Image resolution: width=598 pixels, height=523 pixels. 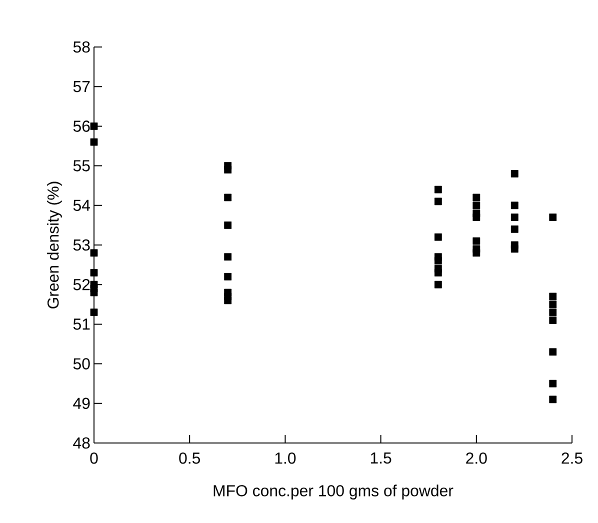 What do you see at coordinates (81, 205) in the screenshot?
I see `y-tick-label: 54` at bounding box center [81, 205].